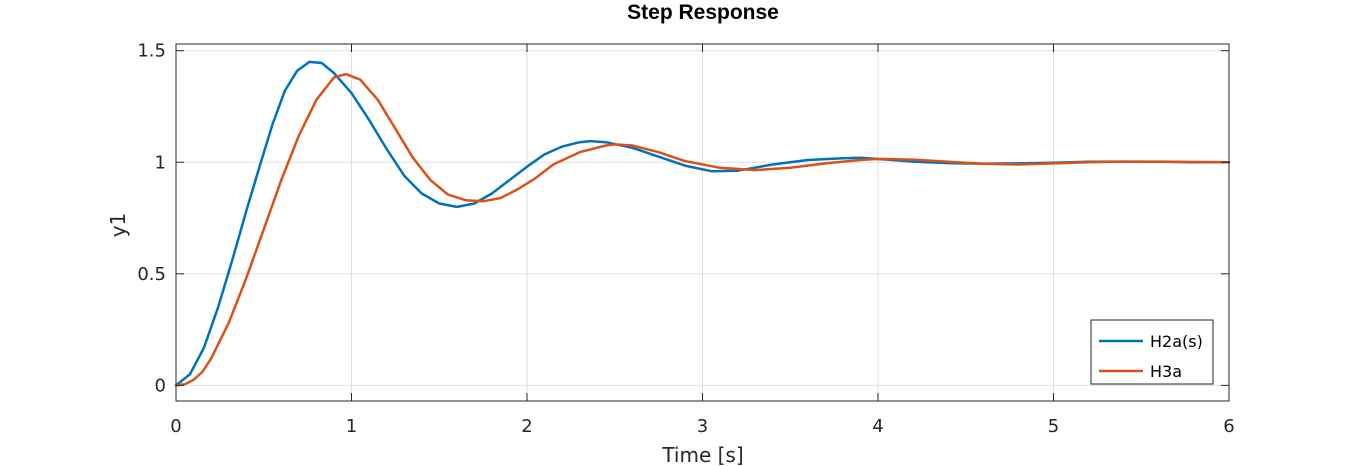 The width and height of the screenshot is (1358, 466). Describe the element at coordinates (702, 454) in the screenshot. I see `x-axis-label: Time [s]` at that location.